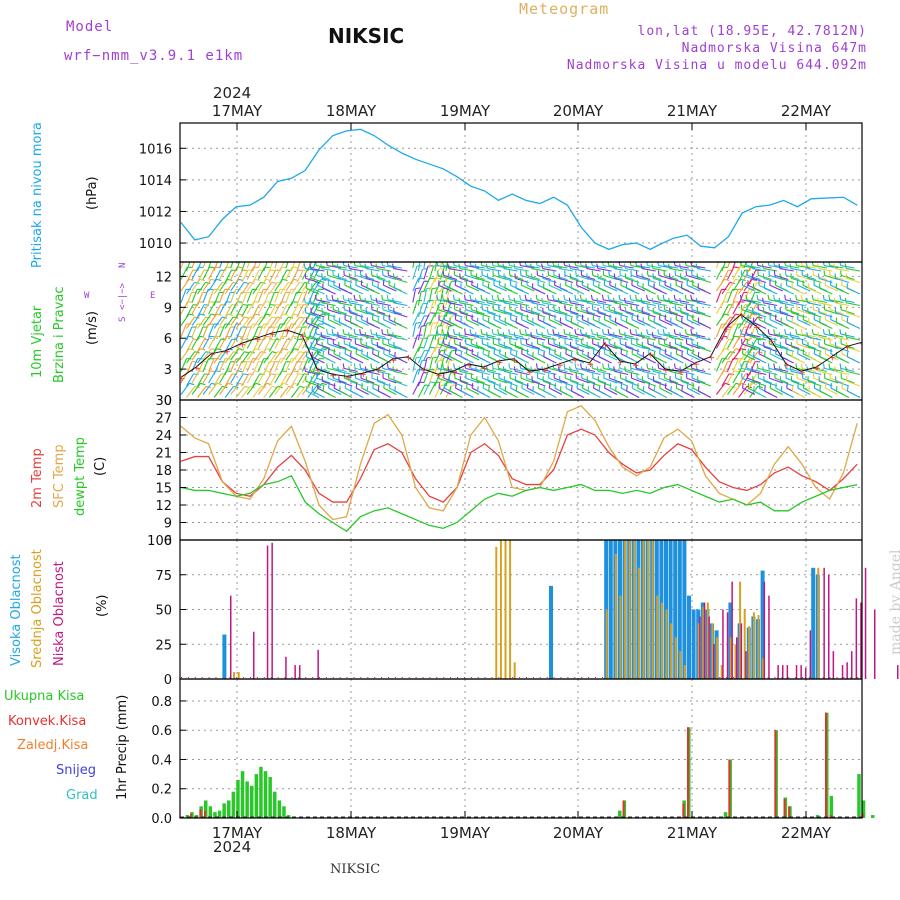 The height and width of the screenshot is (900, 900). What do you see at coordinates (59, 334) in the screenshot?
I see `wind-panel-label-2: Brzina i Pravac` at bounding box center [59, 334].